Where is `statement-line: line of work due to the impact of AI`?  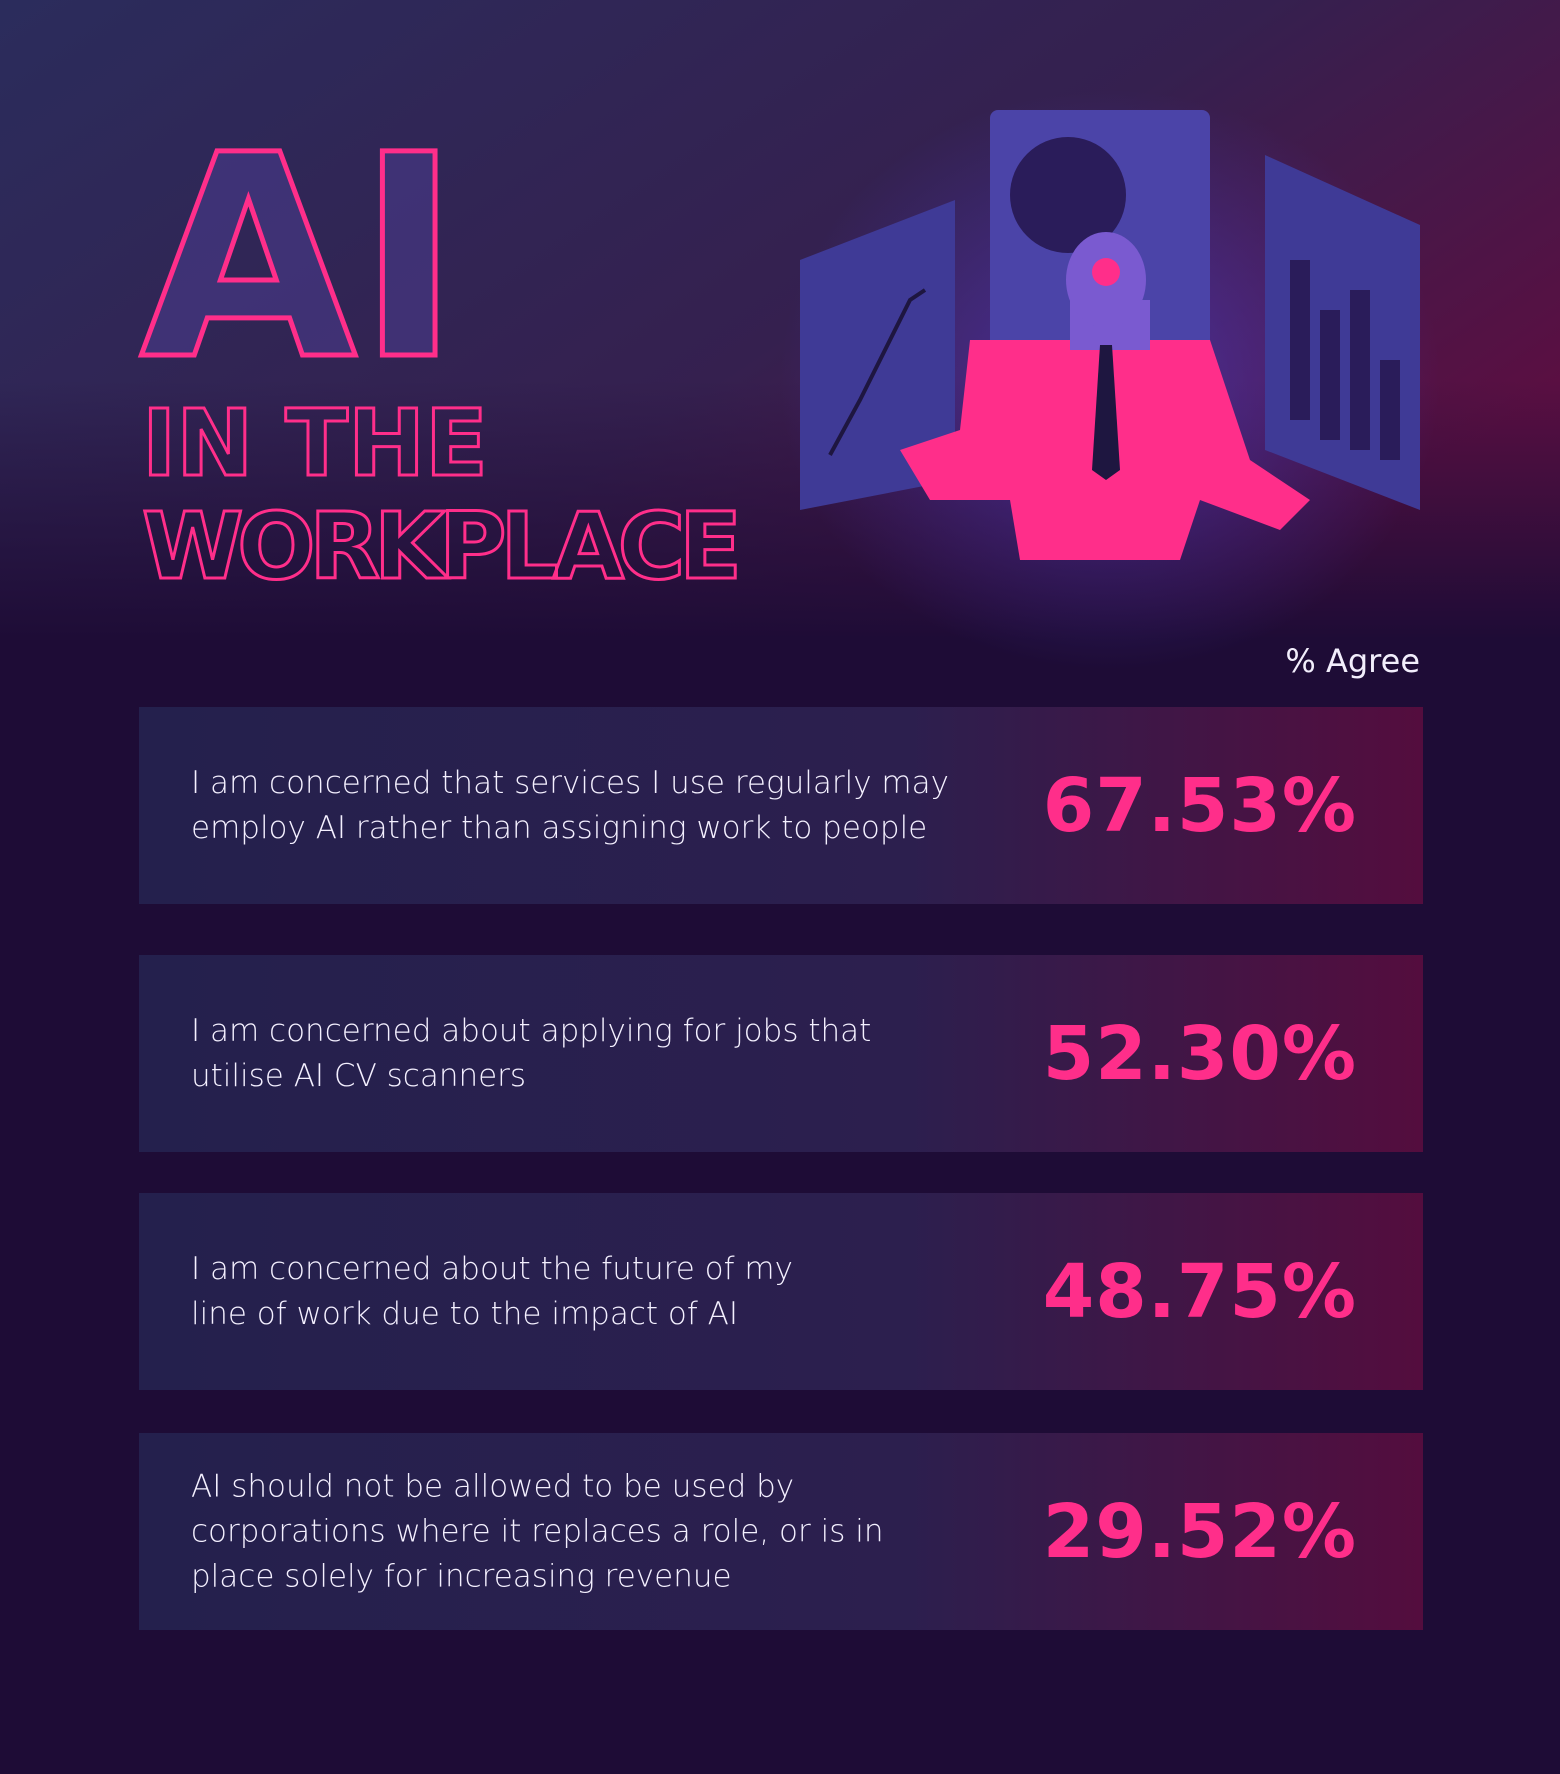
statement-line: line of work due to the impact of AI is located at coordinates (464, 1313).